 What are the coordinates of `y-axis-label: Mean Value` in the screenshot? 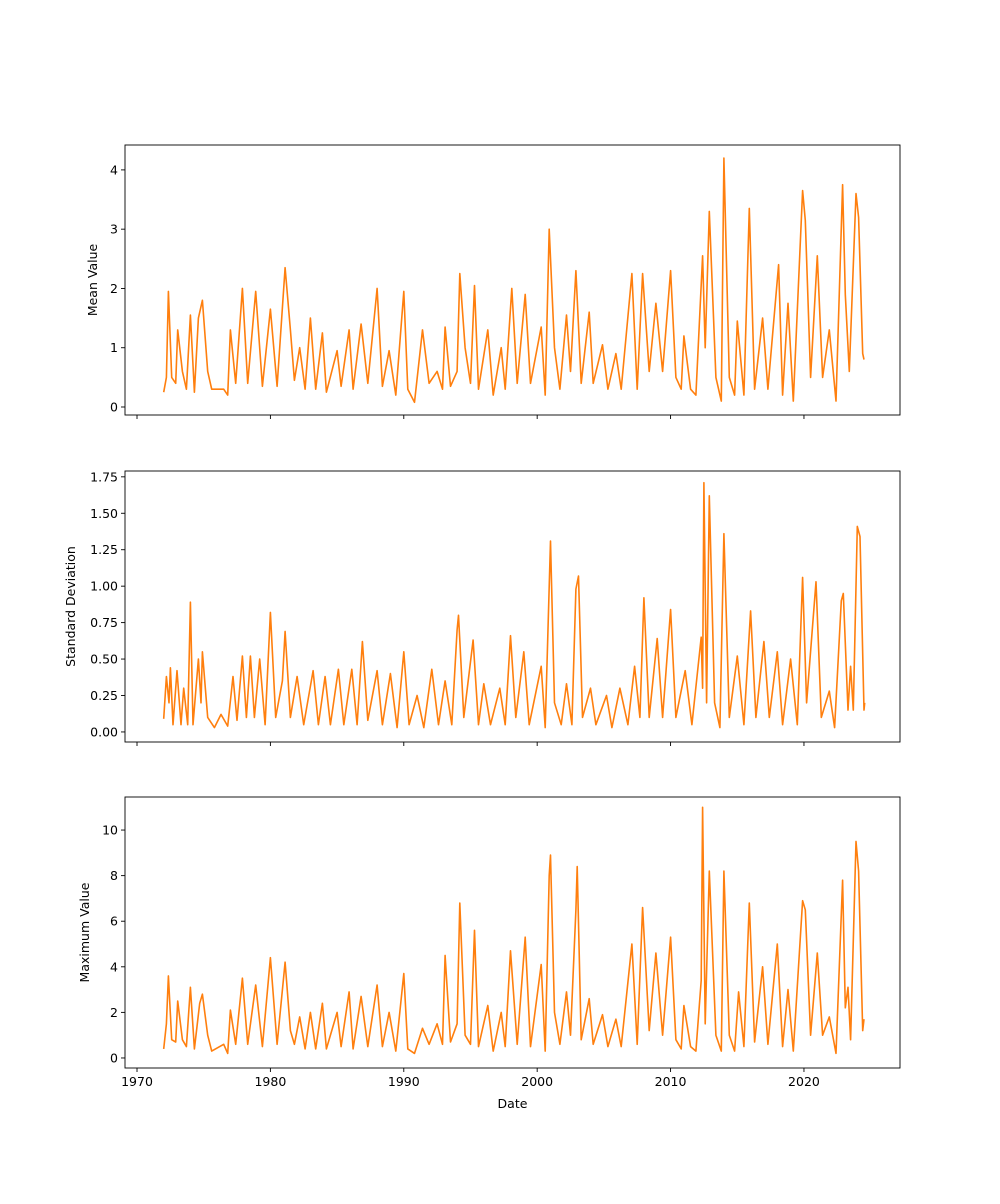 It's located at (92, 280).